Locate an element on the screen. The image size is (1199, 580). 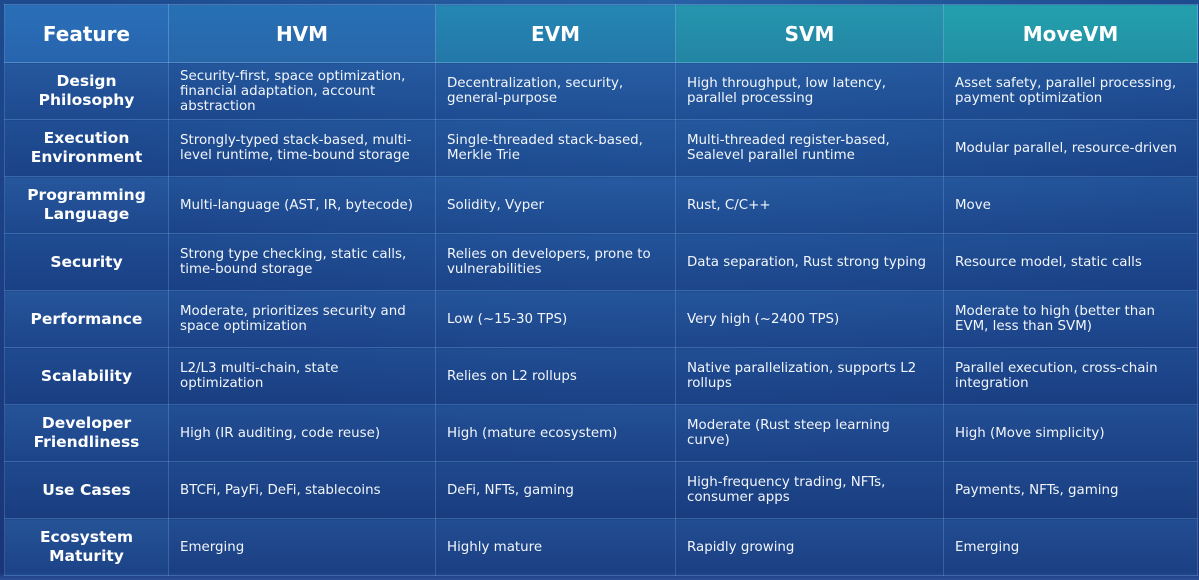
cell-evm: Single-threaded stack-based, Merkle Trie is located at coordinates (555, 148).